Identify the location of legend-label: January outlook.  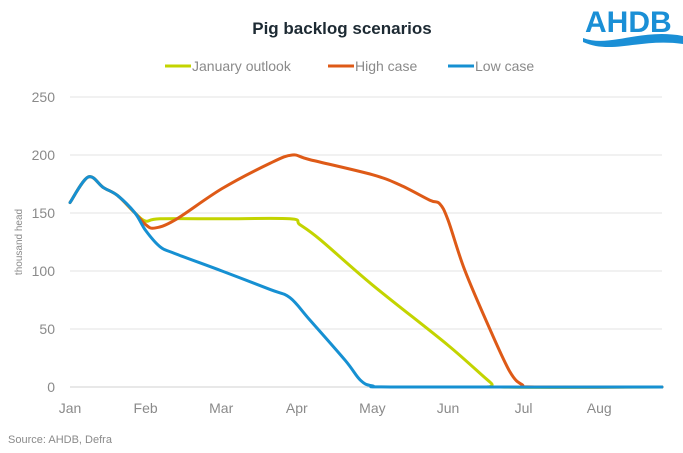
(242, 66).